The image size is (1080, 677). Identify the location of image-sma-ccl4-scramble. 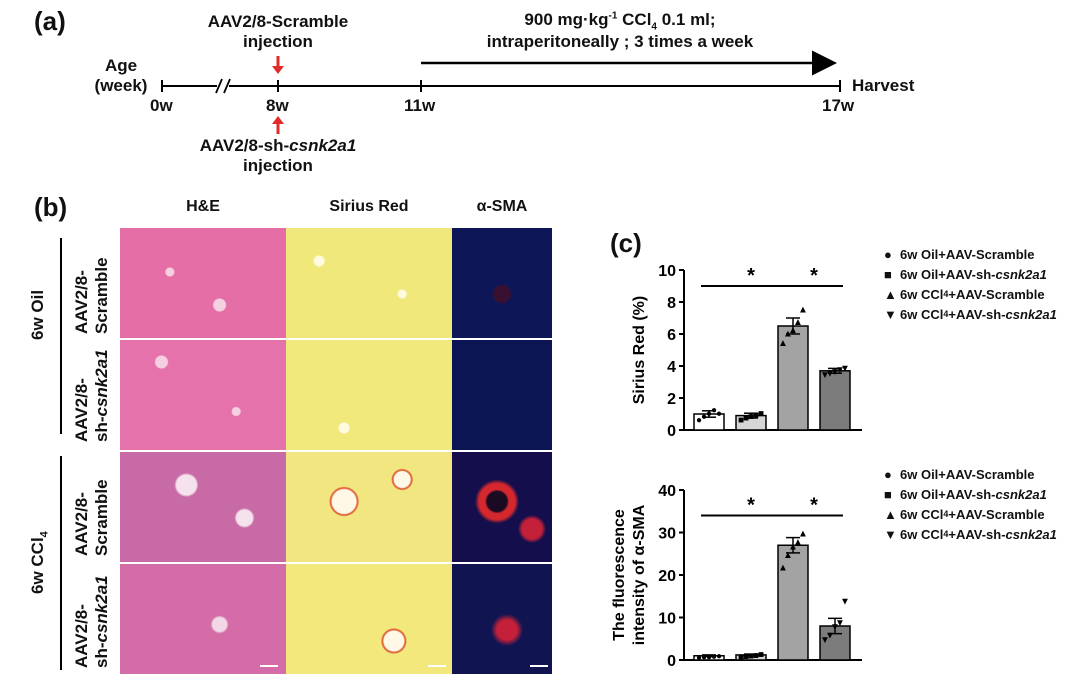
(502, 507).